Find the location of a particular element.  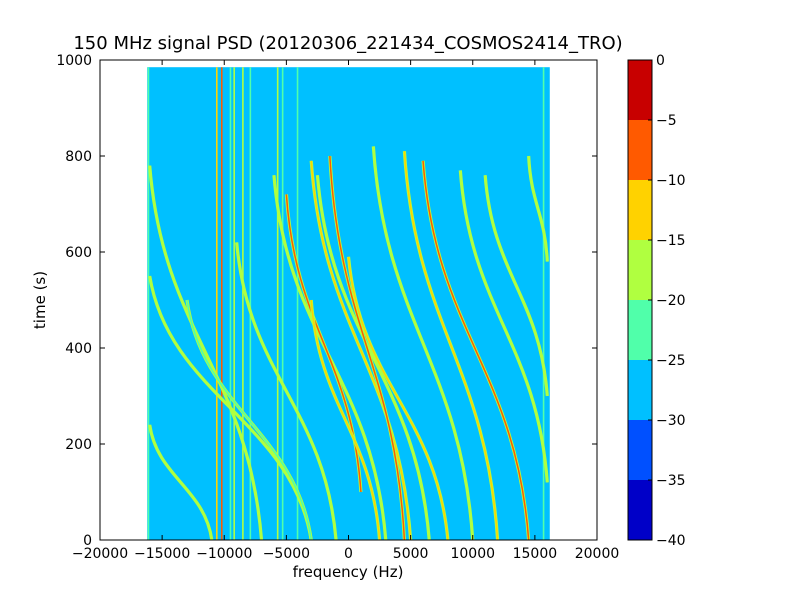

x-tick-label: −15000 is located at coordinates (162, 554).